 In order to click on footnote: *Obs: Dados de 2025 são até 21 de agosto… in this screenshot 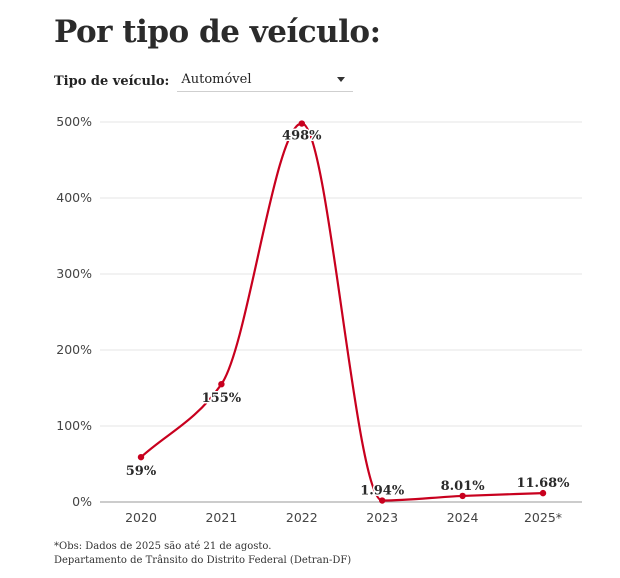, I will do `click(202, 554)`.